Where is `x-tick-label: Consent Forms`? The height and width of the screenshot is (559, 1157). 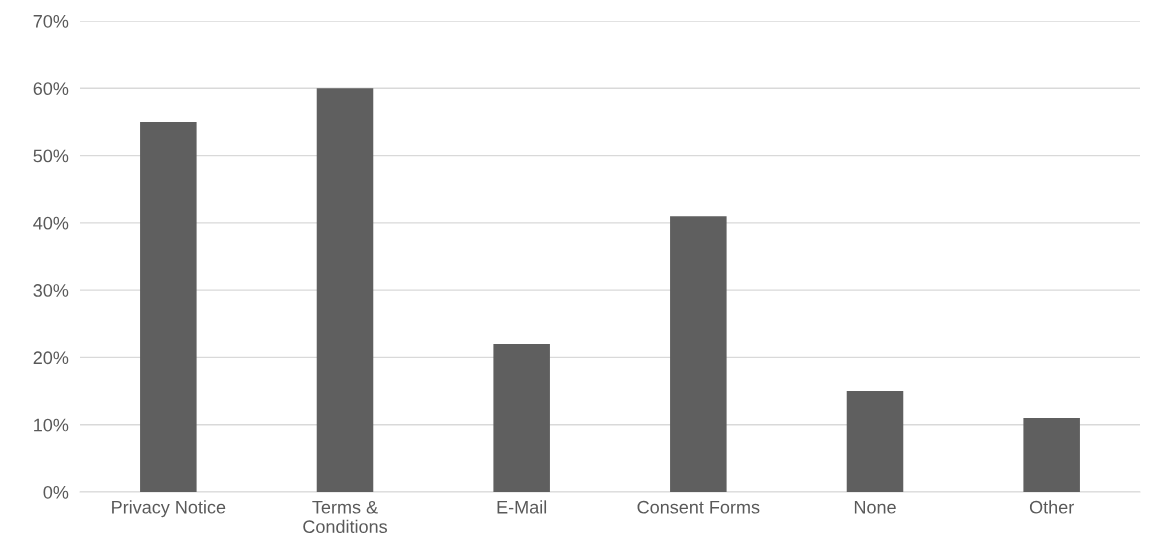
x-tick-label: Consent Forms is located at coordinates (698, 507).